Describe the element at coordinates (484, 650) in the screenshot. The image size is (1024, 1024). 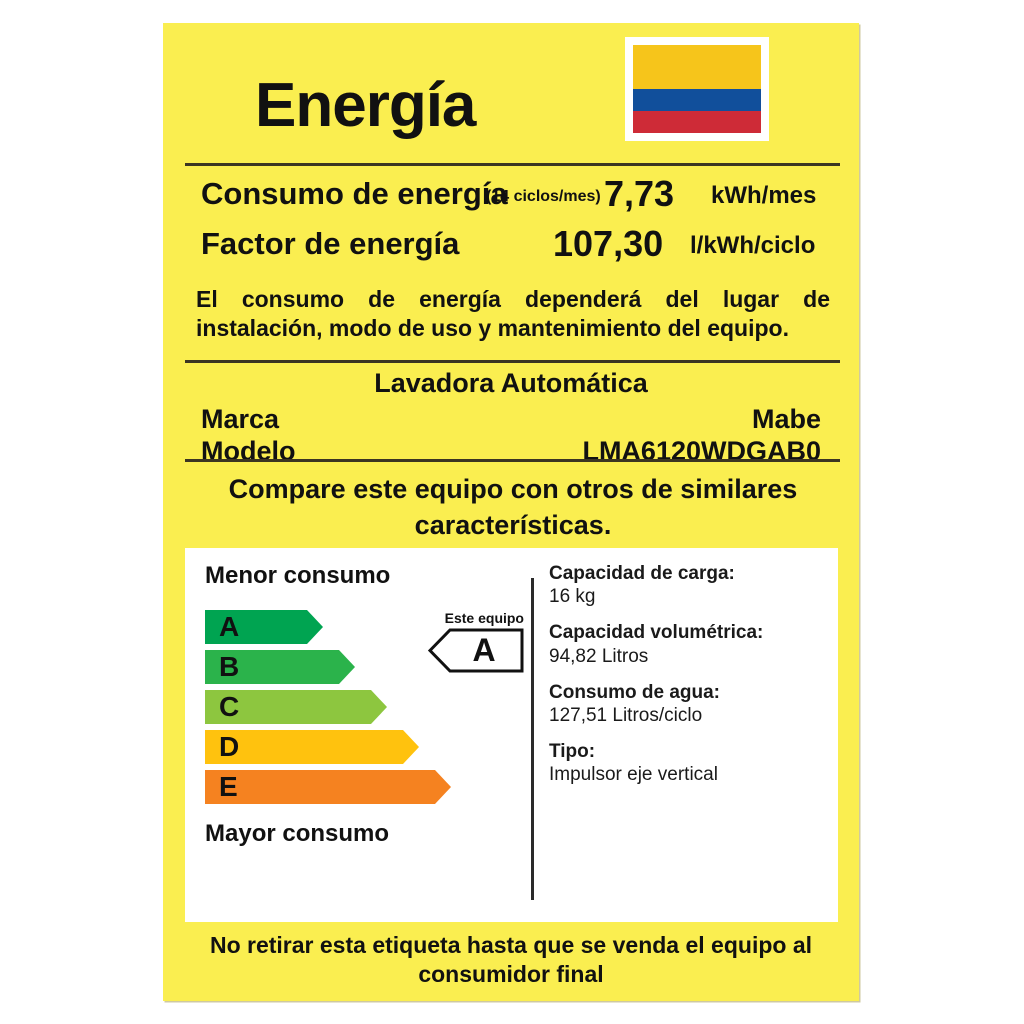
I see `this-equipment-class: A` at that location.